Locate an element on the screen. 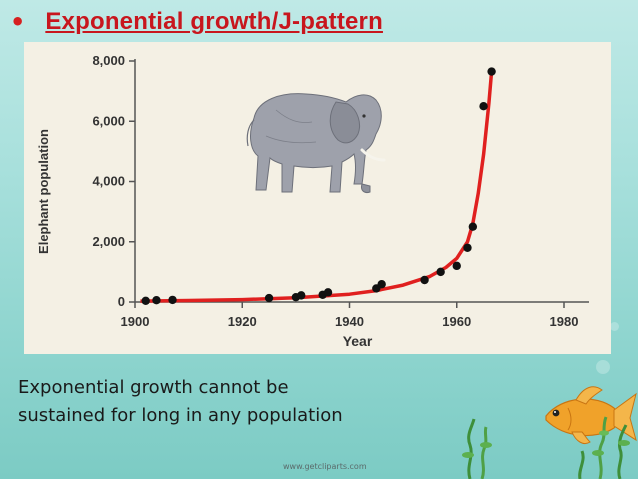 The height and width of the screenshot is (479, 638). title-row: • Exponential growth/J-pattern is located at coordinates (196, 22).